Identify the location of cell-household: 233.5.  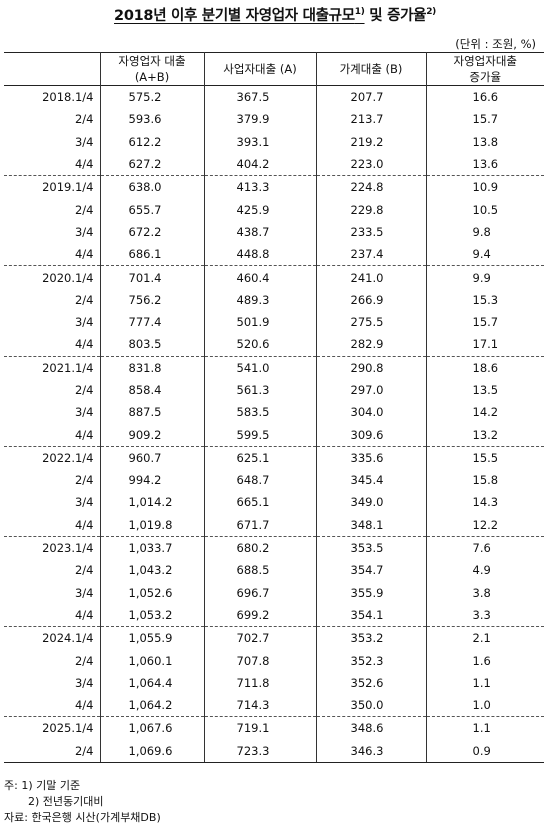
(371, 232).